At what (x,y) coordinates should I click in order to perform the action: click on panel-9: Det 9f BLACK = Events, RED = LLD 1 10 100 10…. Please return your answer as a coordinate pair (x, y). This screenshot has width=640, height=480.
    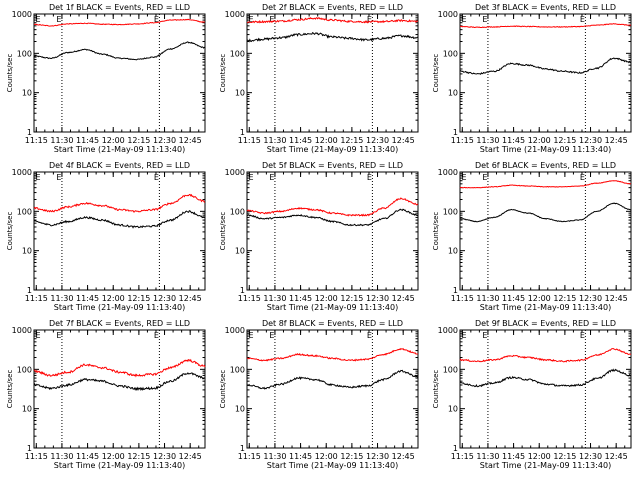
    Looking at the image, I should click on (532, 394).